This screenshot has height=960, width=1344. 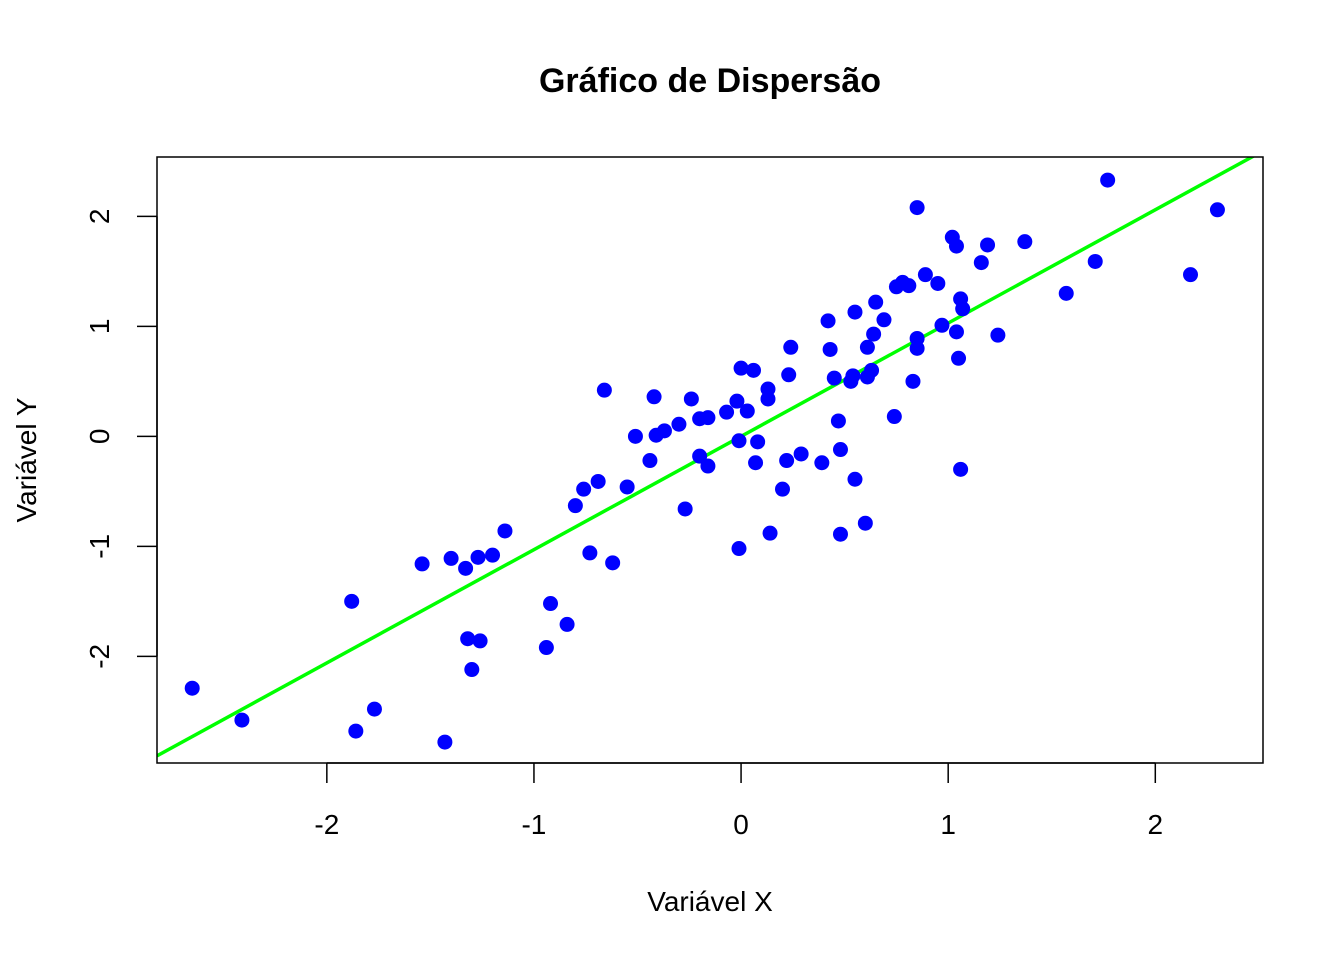 What do you see at coordinates (710, 901) in the screenshot?
I see `x-axis-label: Variável X` at bounding box center [710, 901].